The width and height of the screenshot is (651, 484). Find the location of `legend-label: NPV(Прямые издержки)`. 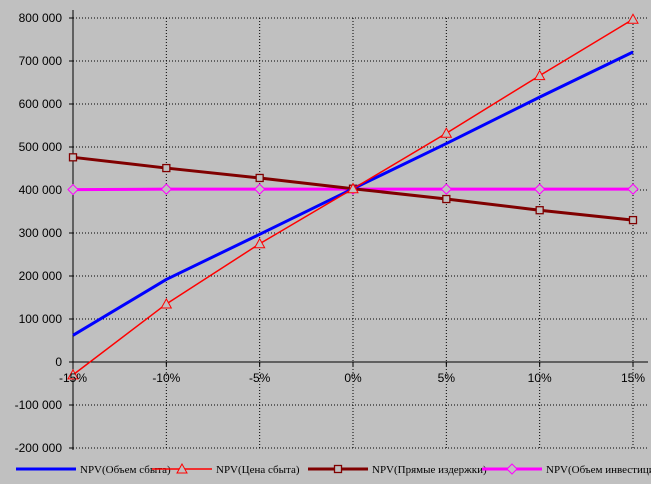

legend-label: NPV(Прямые издержки) is located at coordinates (429, 470).